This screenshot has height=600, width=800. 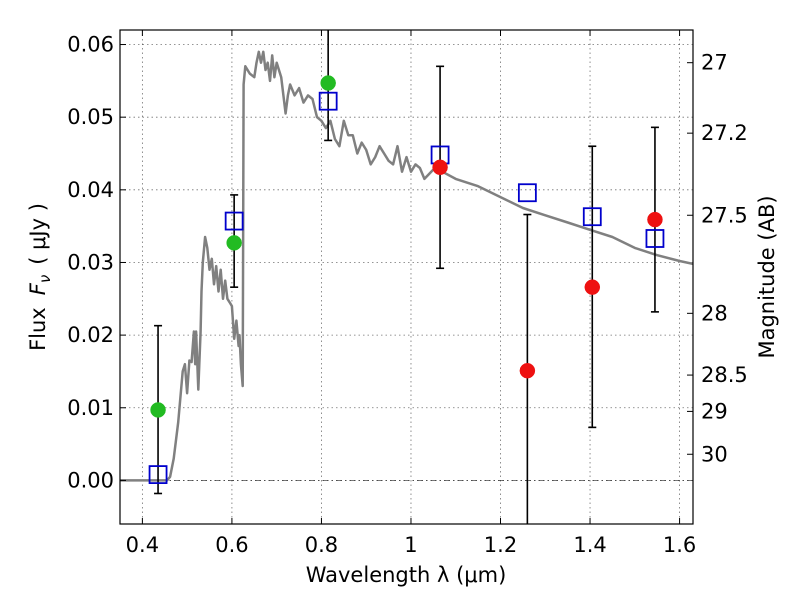 What do you see at coordinates (406, 575) in the screenshot?
I see `x-axis-label: Wavelength λ (μm)` at bounding box center [406, 575].